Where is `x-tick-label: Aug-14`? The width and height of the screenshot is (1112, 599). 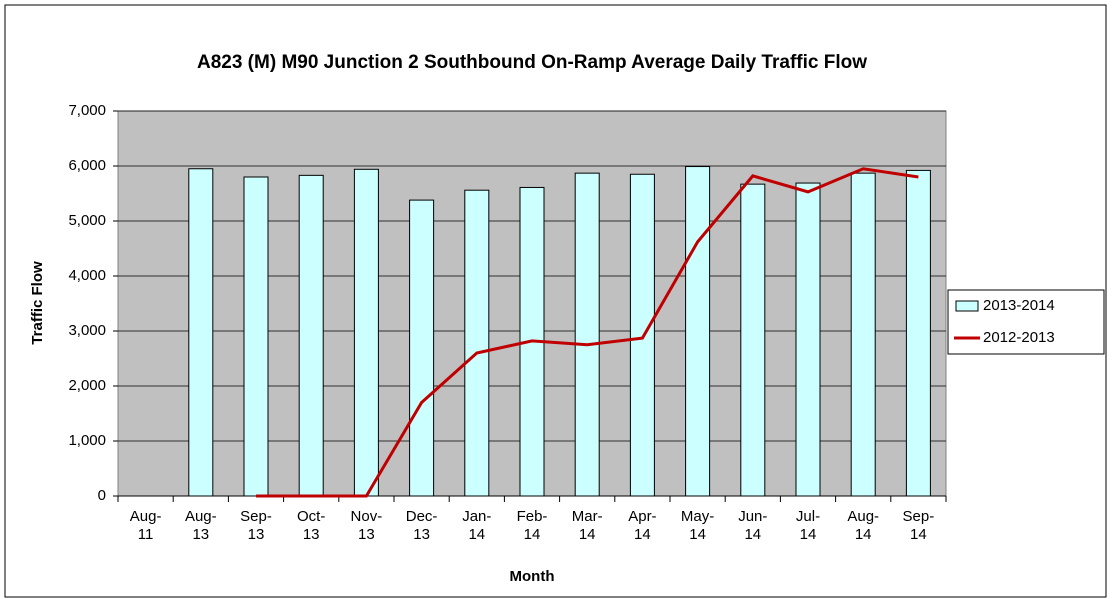
x-tick-label: Aug-14 is located at coordinates (863, 525).